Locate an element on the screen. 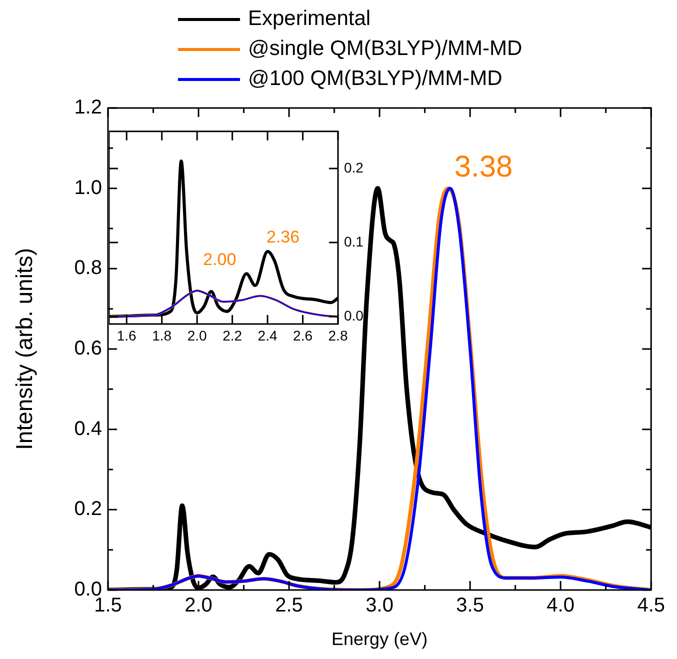 Image resolution: width=677 pixels, height=659 pixels. y-axis-title: Intensity (arb. units) is located at coordinates (24, 349).